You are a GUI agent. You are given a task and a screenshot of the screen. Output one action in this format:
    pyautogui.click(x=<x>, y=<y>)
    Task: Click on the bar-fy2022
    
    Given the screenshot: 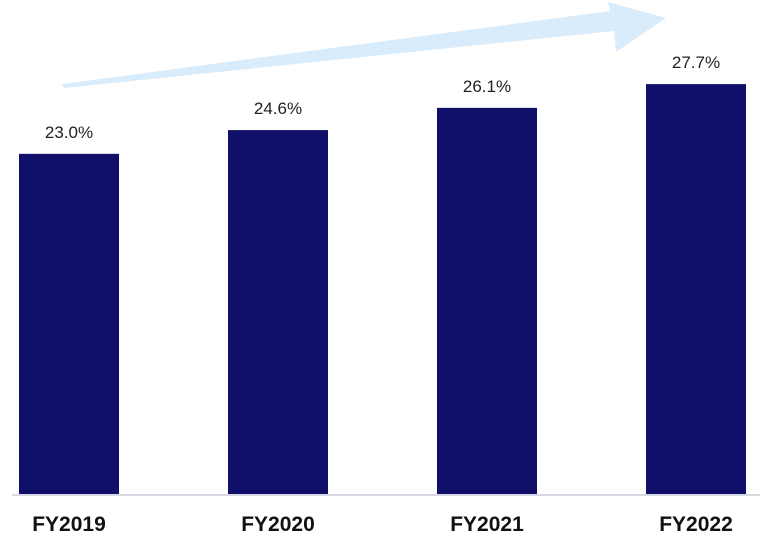 What is the action you would take?
    pyautogui.click(x=696, y=289)
    